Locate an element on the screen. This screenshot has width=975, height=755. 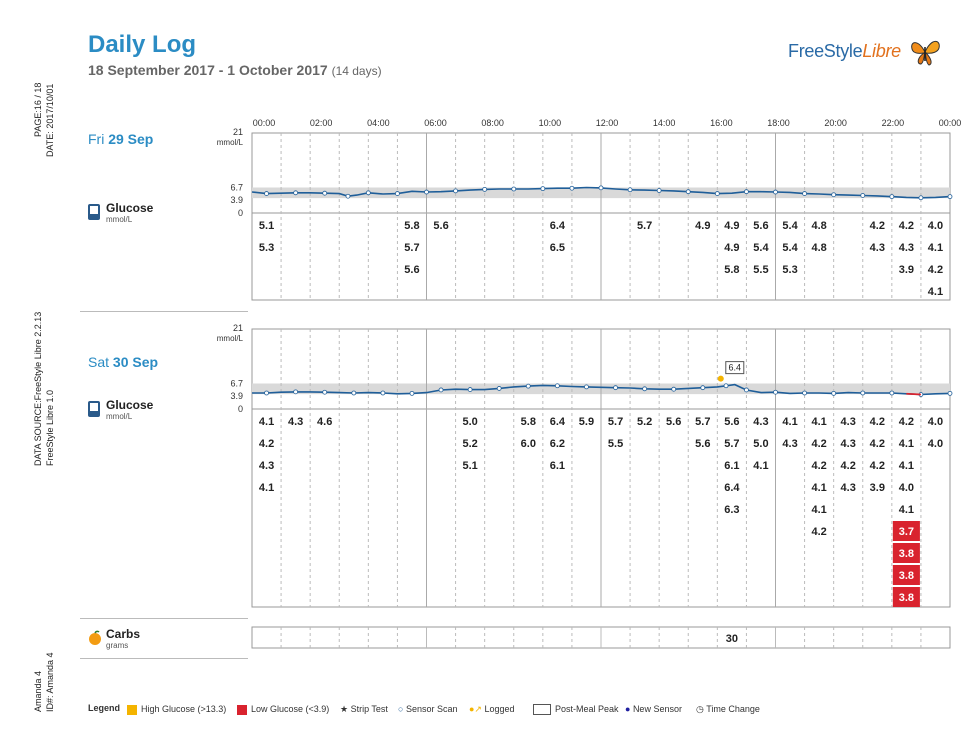
glucose-reading: 4.0 is located at coordinates (935, 444).